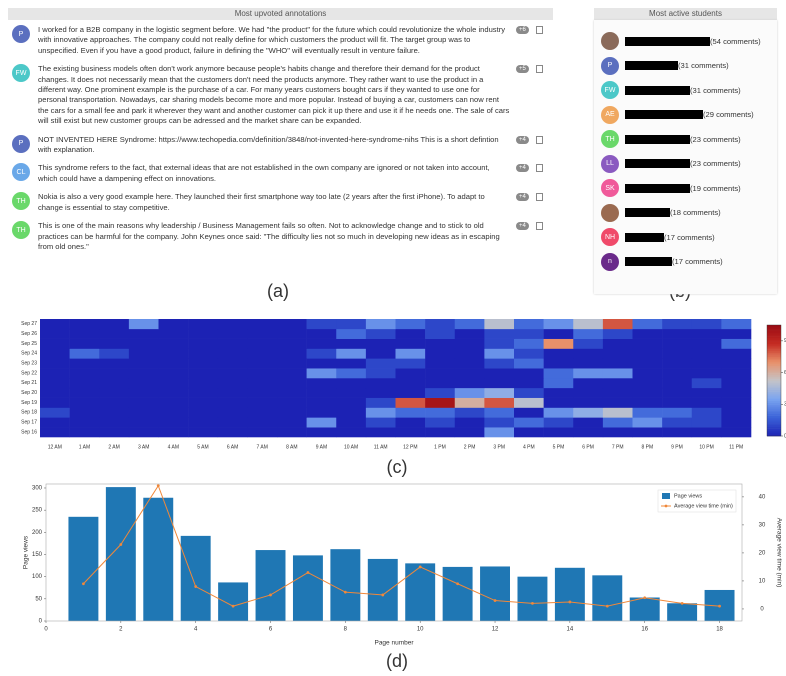 This screenshot has height=676, width=786. I want to click on x-tick-label: 7 AM, so click(261, 447).